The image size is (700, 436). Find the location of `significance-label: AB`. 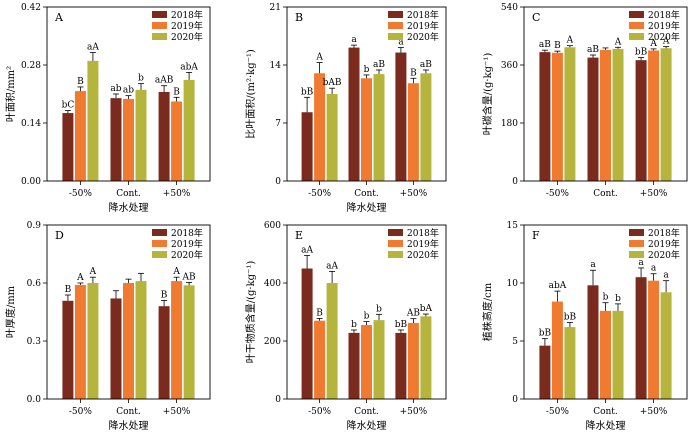

significance-label: AB is located at coordinates (189, 277).